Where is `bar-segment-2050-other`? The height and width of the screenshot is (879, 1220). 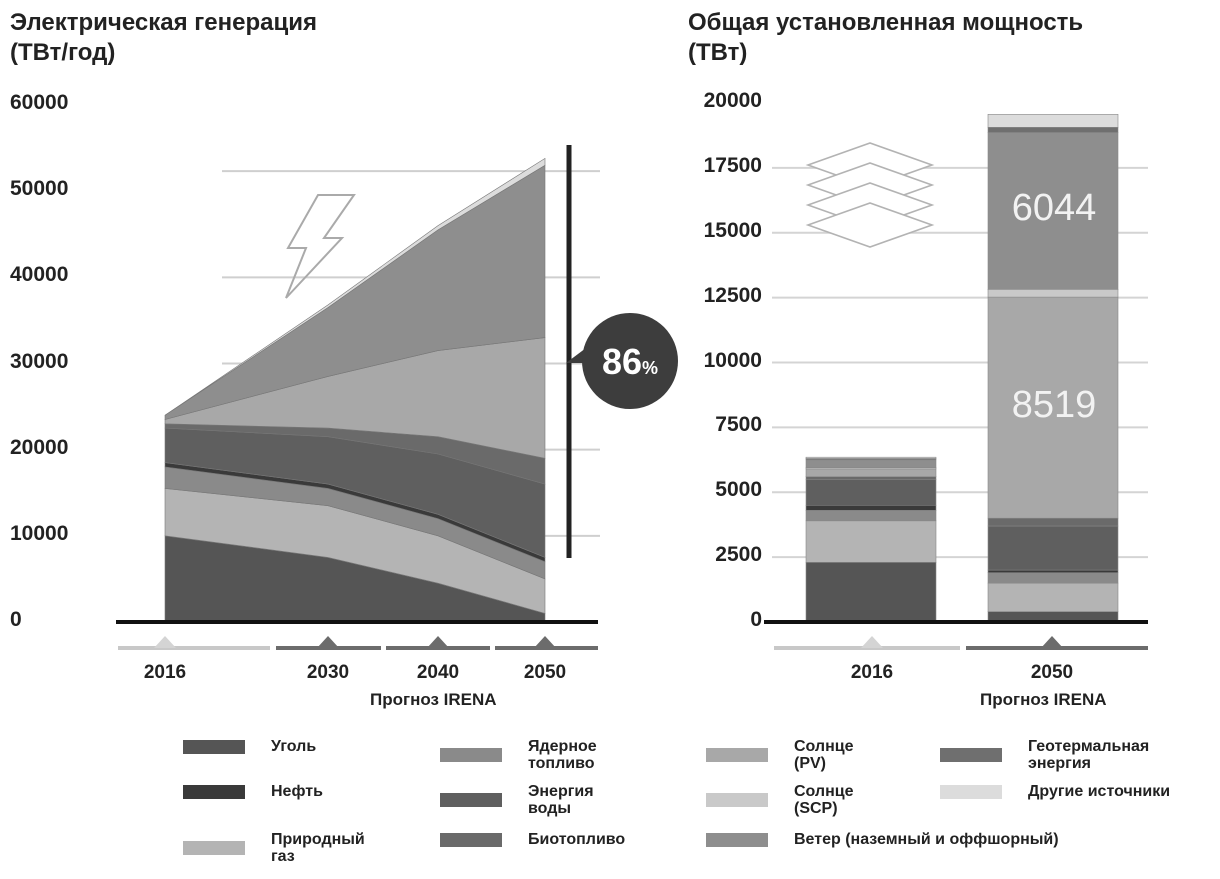 bar-segment-2050-other is located at coordinates (1053, 121).